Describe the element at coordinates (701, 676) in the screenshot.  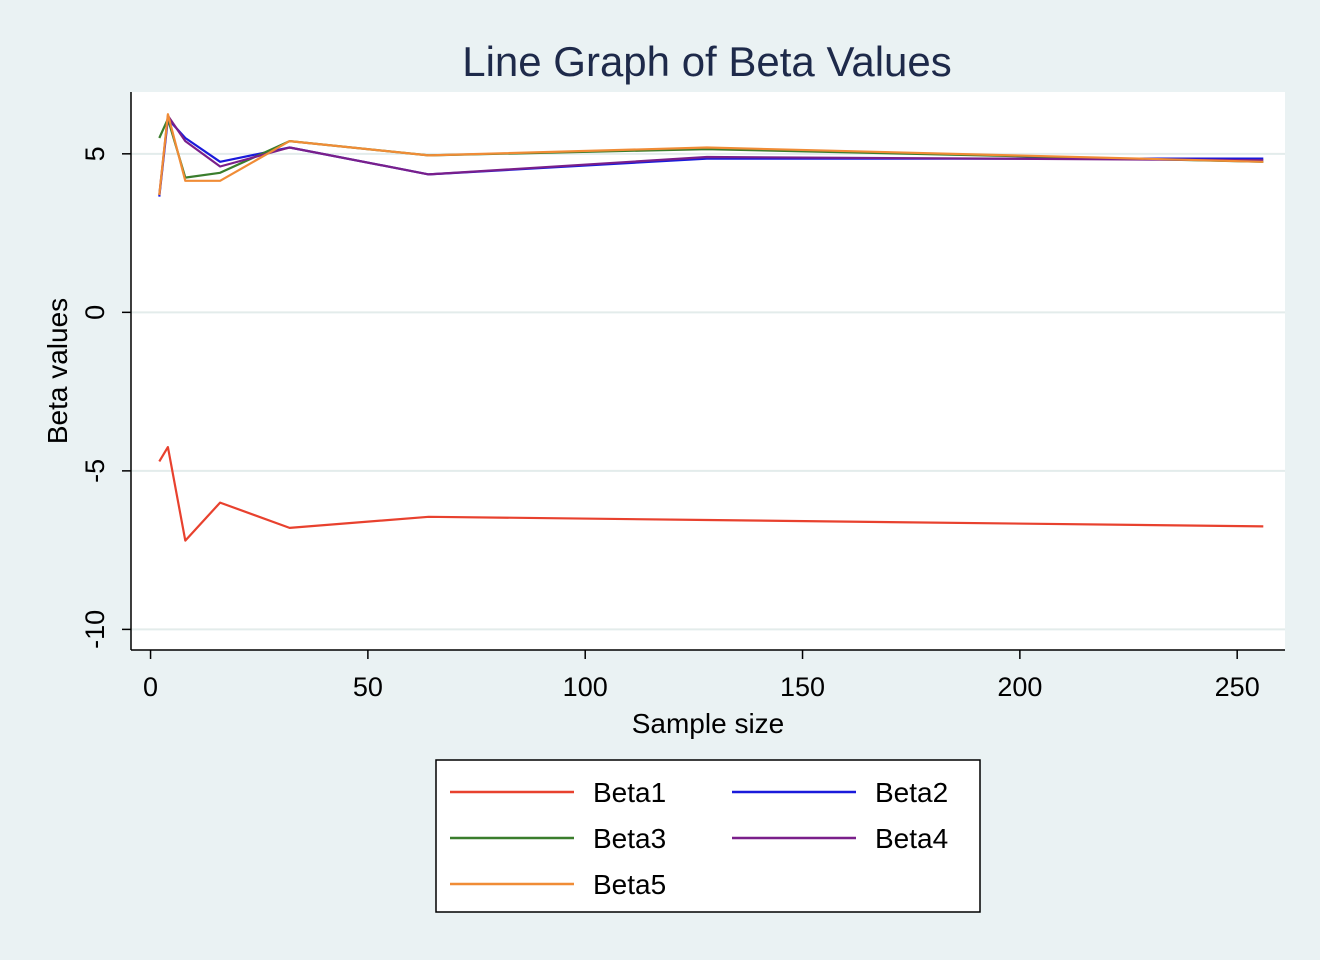
I see `x-axis-ticks: 0 50 100 150 200 250` at that location.